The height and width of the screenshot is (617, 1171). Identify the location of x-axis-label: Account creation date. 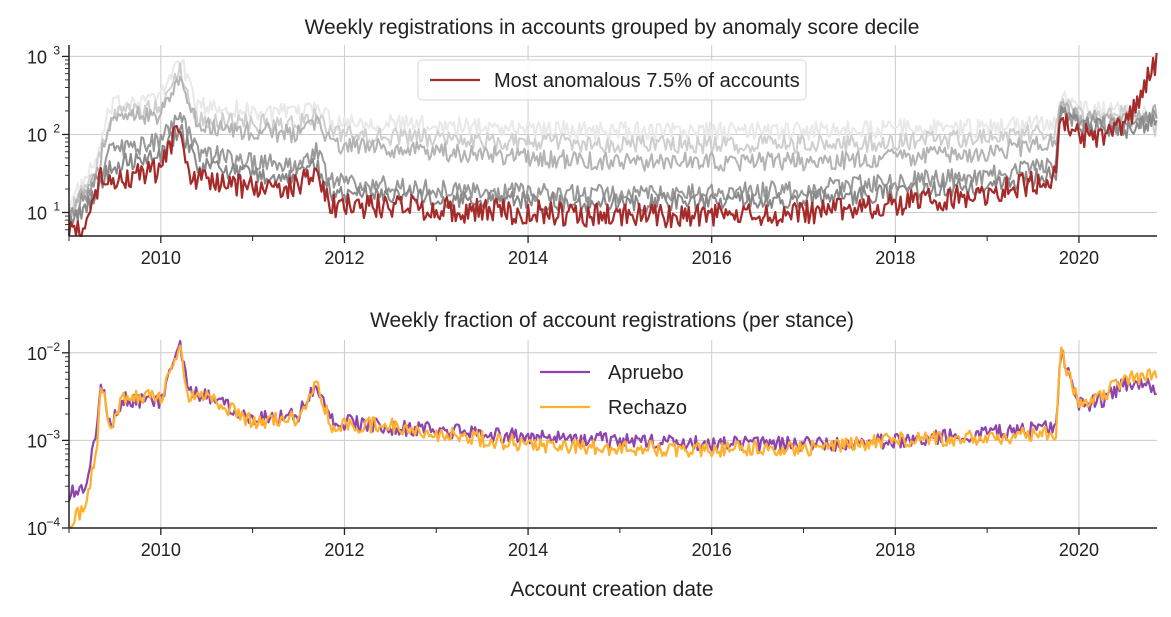
(611, 589).